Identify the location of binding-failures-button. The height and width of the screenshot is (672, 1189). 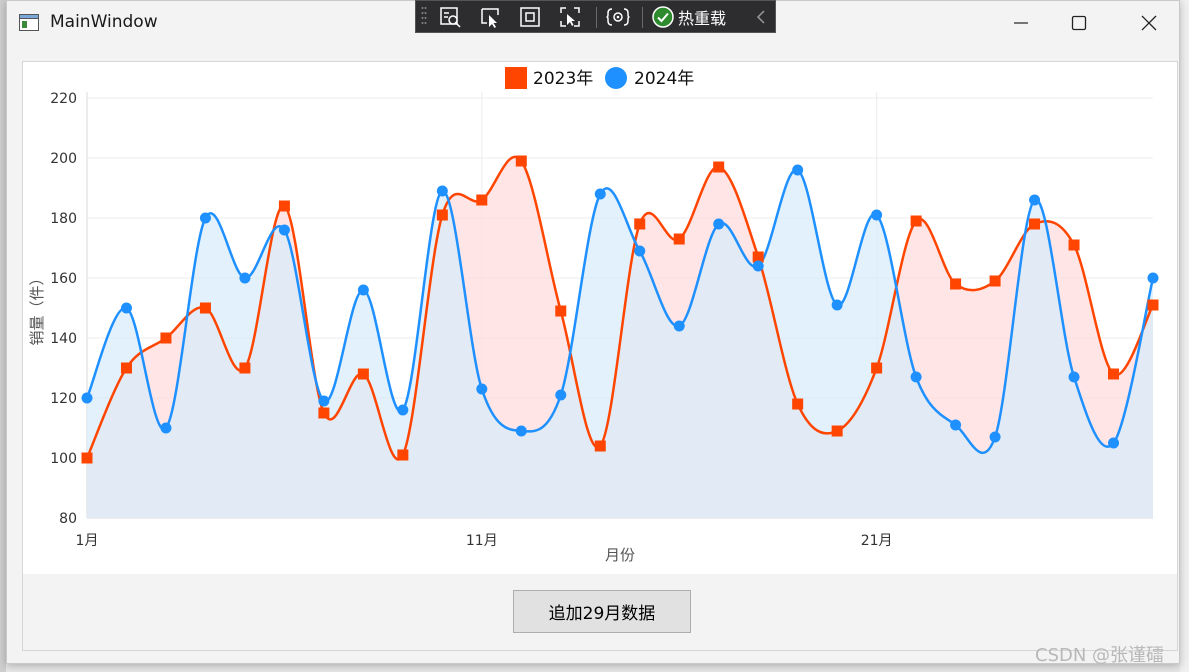
(618, 17).